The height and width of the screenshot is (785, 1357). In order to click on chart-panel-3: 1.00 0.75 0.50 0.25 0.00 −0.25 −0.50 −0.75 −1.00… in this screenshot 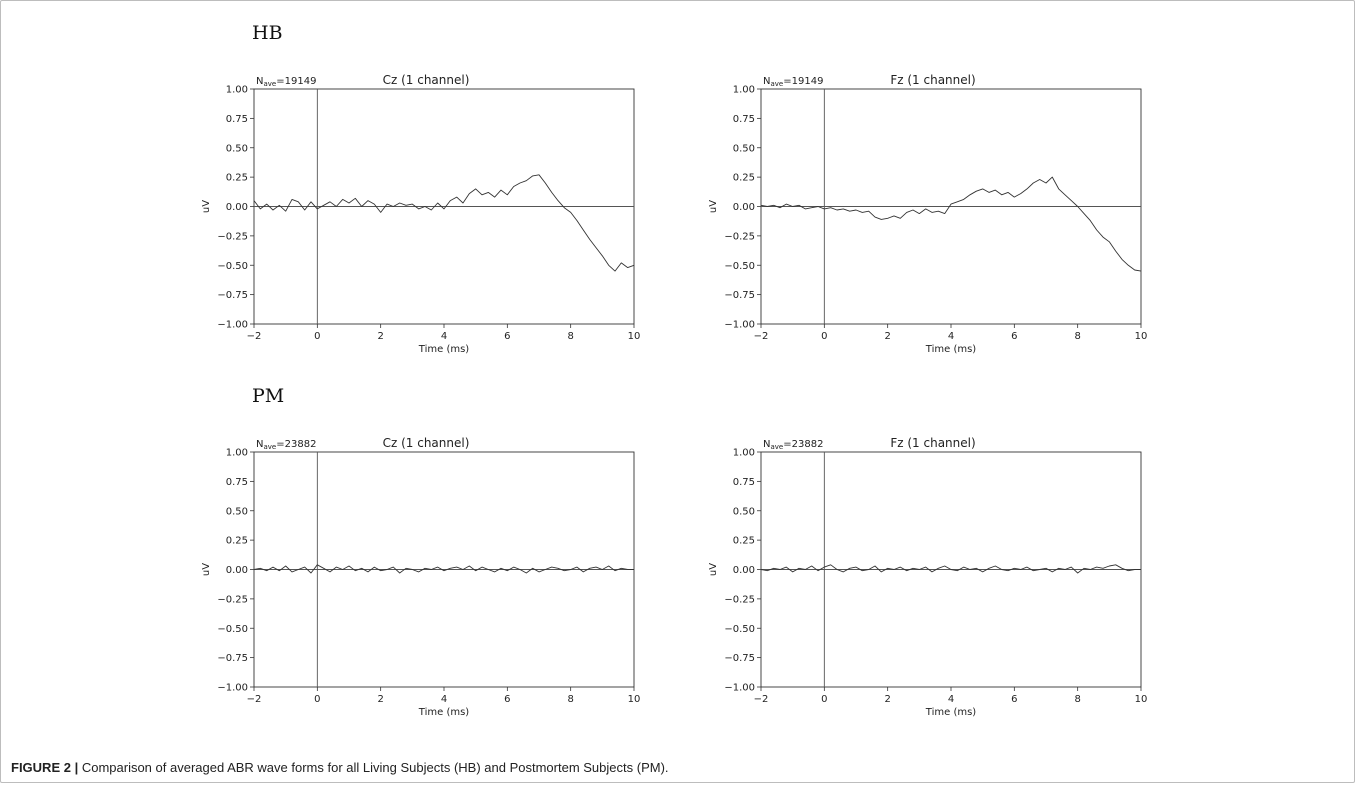, I will do `click(420, 577)`.